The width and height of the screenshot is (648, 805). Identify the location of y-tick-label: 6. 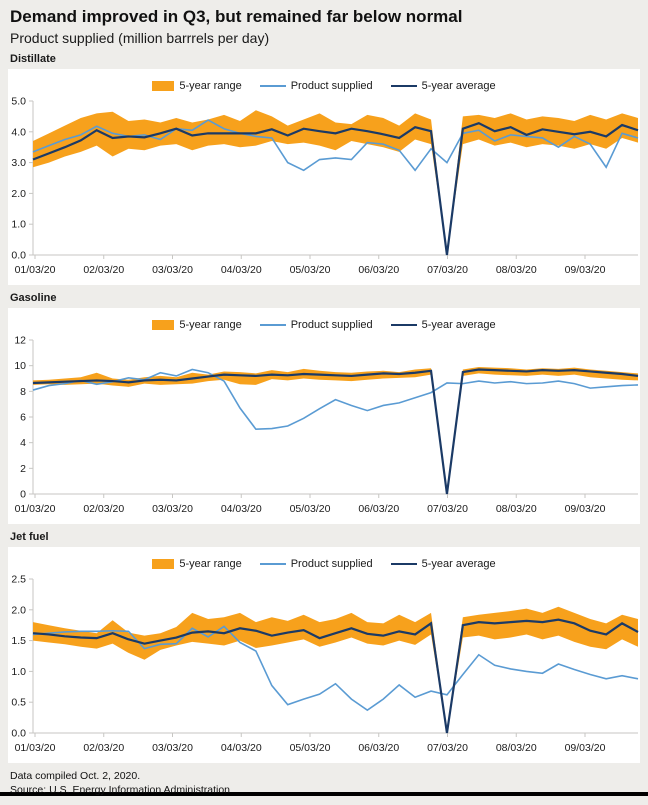
(23, 417).